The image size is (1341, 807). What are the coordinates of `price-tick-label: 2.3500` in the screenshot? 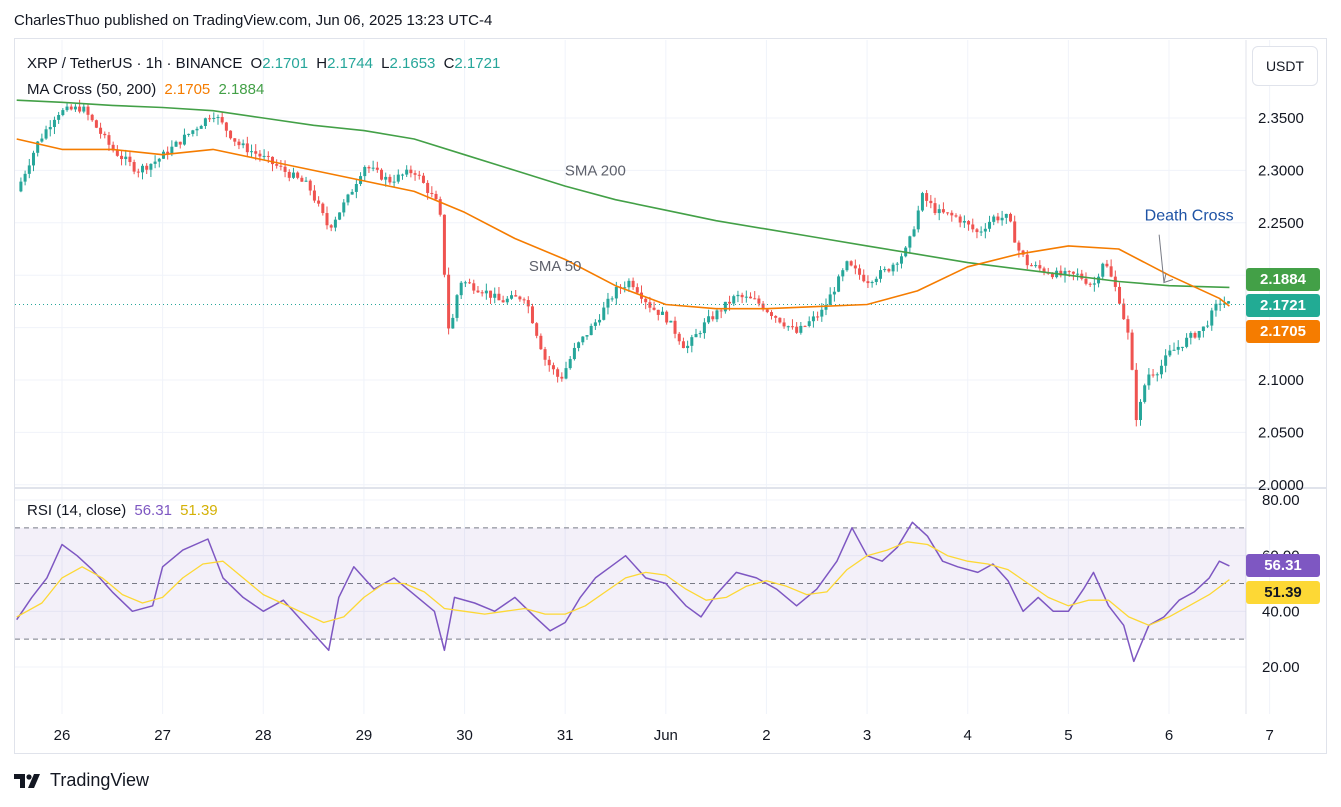 It's located at (1281, 118).